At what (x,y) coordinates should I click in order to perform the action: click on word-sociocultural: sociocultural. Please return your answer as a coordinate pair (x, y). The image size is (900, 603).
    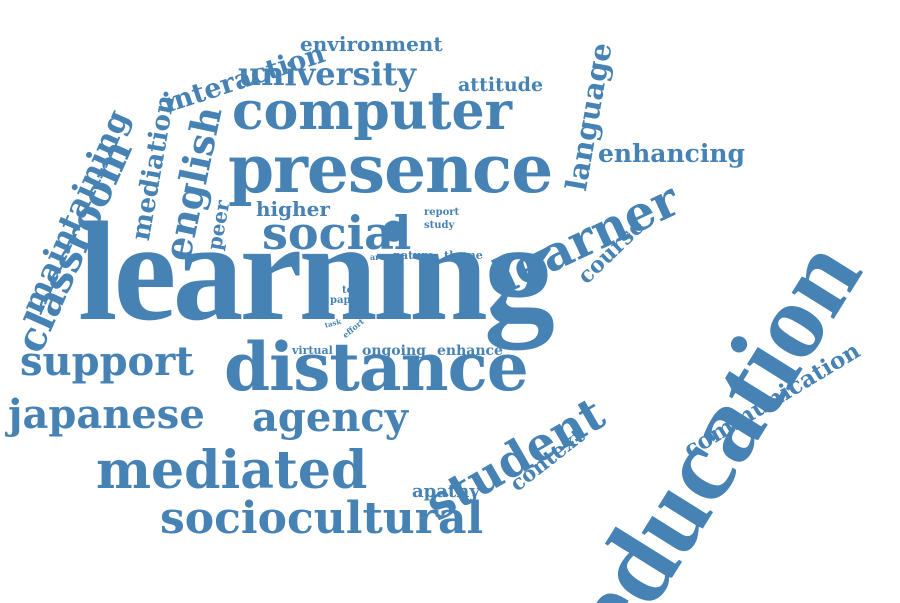
    Looking at the image, I should click on (322, 518).